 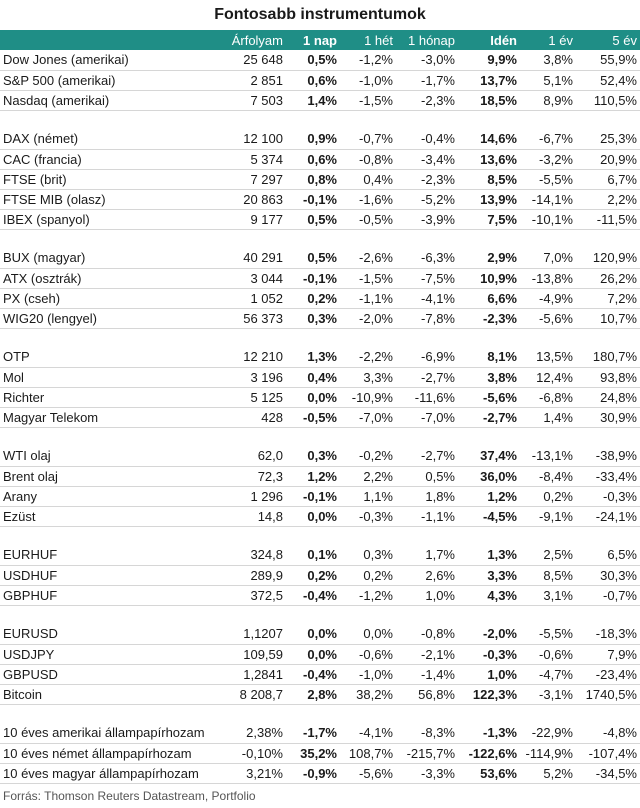 What do you see at coordinates (313, 654) in the screenshot?
I see `change-1-day: 0,0%` at bounding box center [313, 654].